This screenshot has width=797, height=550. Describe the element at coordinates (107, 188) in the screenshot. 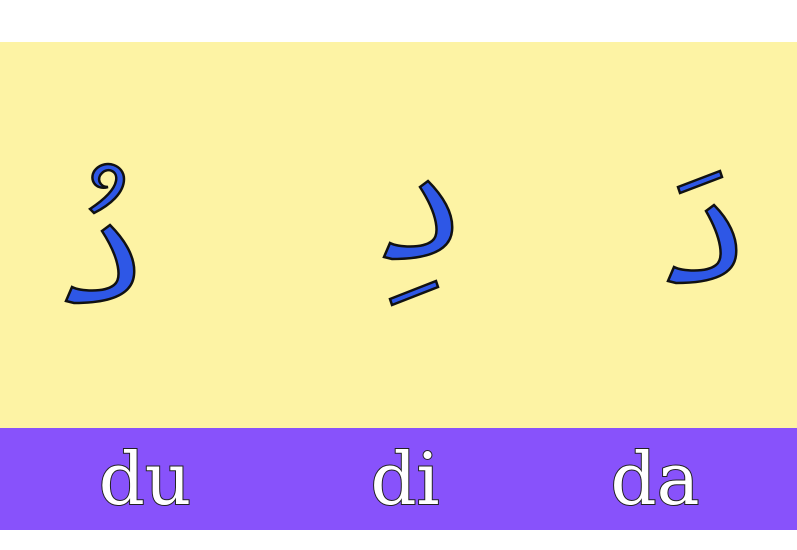

I see `damma-mark` at that location.